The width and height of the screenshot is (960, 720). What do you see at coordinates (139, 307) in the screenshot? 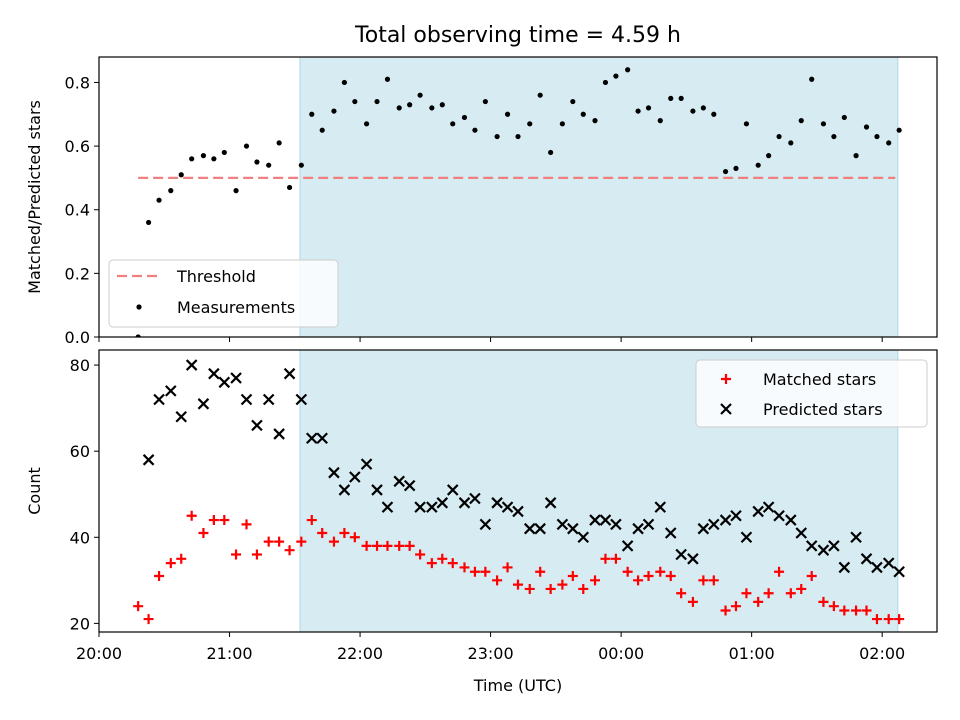
I see `legend-measurement-swatch` at bounding box center [139, 307].